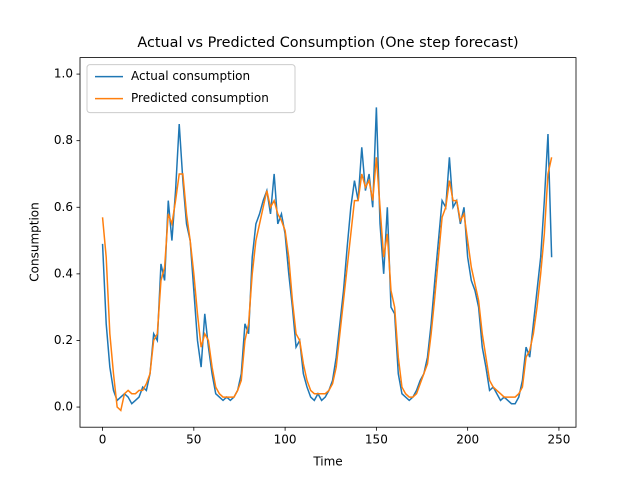 The width and height of the screenshot is (640, 484). What do you see at coordinates (63, 74) in the screenshot?
I see `y-tick-label: 1.0` at bounding box center [63, 74].